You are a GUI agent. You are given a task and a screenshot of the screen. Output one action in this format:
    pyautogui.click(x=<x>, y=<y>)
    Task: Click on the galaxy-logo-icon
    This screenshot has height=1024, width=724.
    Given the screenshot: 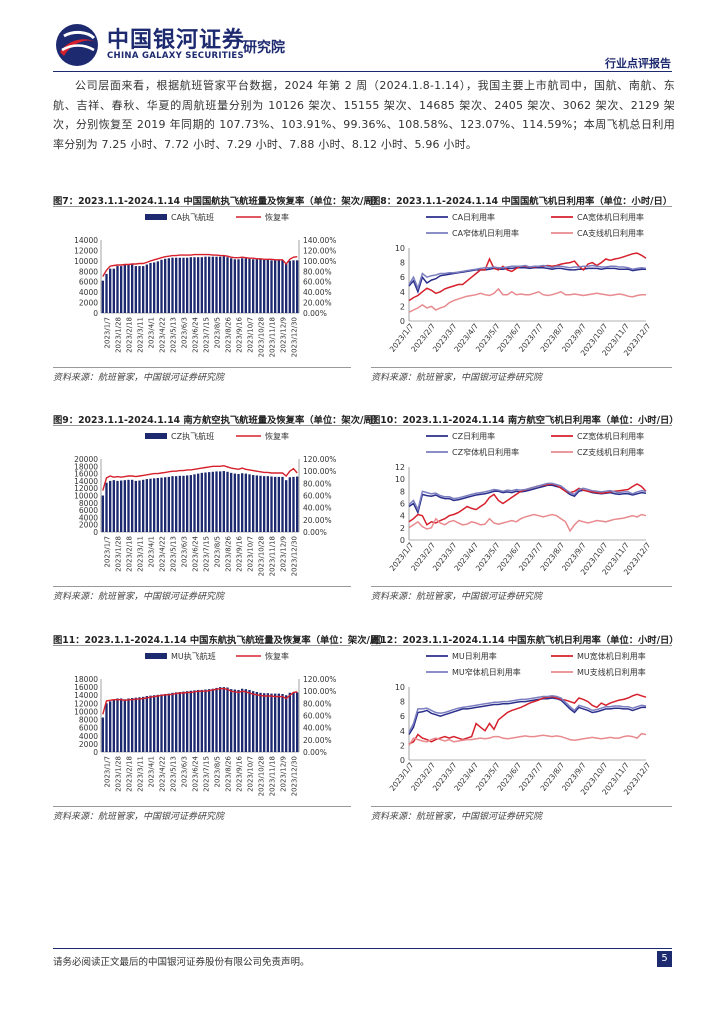 What is the action you would take?
    pyautogui.click(x=77, y=45)
    